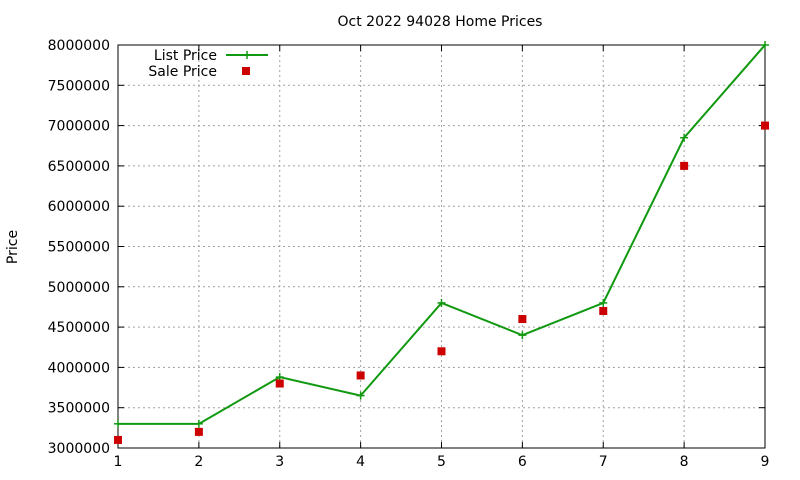  What do you see at coordinates (279, 462) in the screenshot?
I see `x-tick-label: 3` at bounding box center [279, 462].